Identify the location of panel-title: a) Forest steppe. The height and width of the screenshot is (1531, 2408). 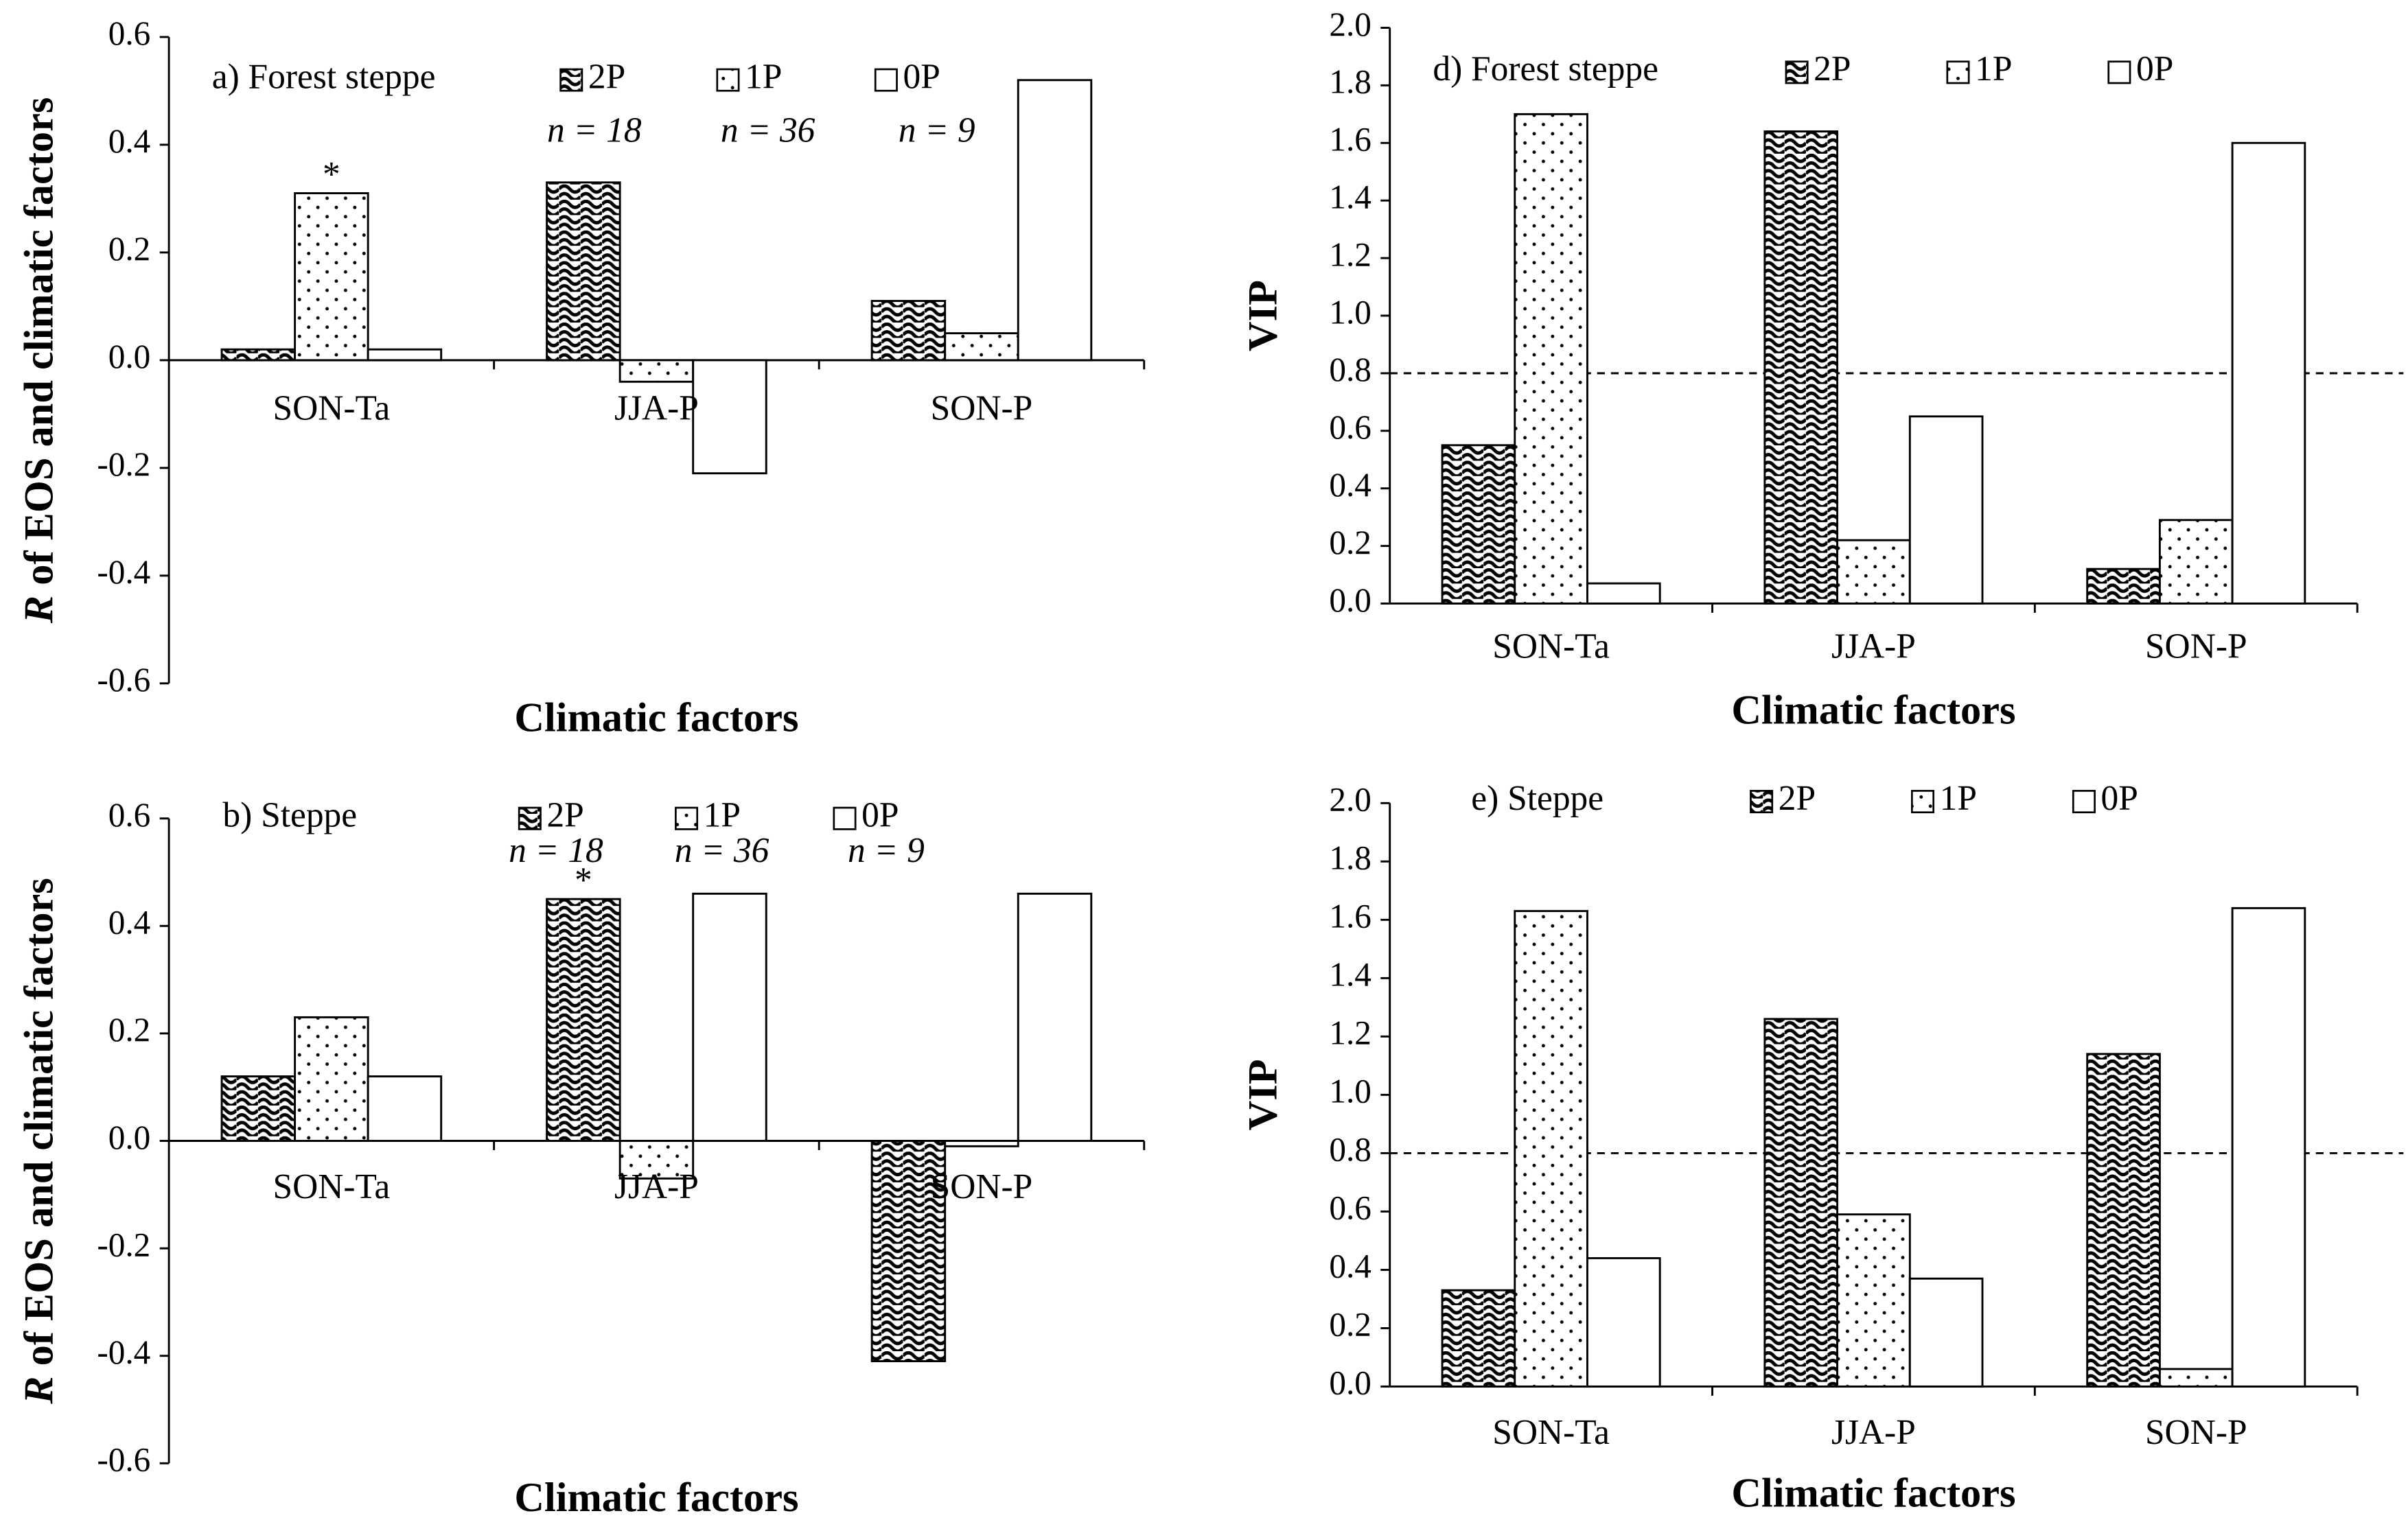
(324, 76).